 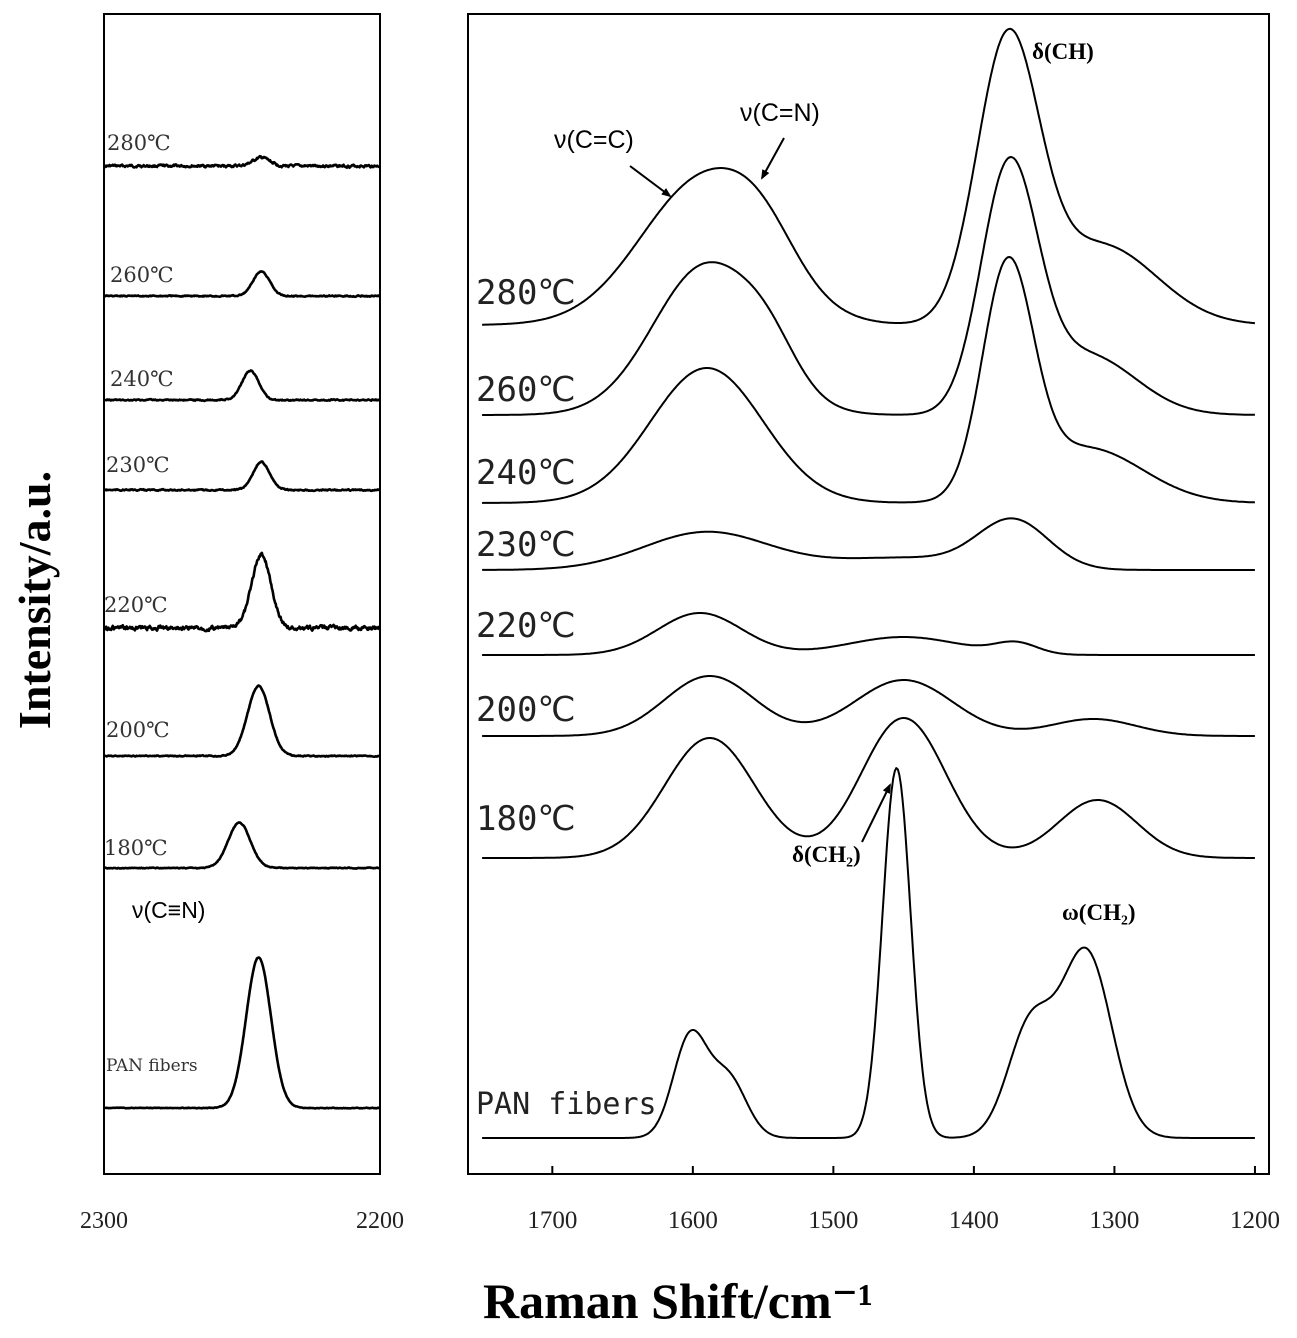 What do you see at coordinates (526, 390) in the screenshot?
I see `right-series-label: 260℃` at bounding box center [526, 390].